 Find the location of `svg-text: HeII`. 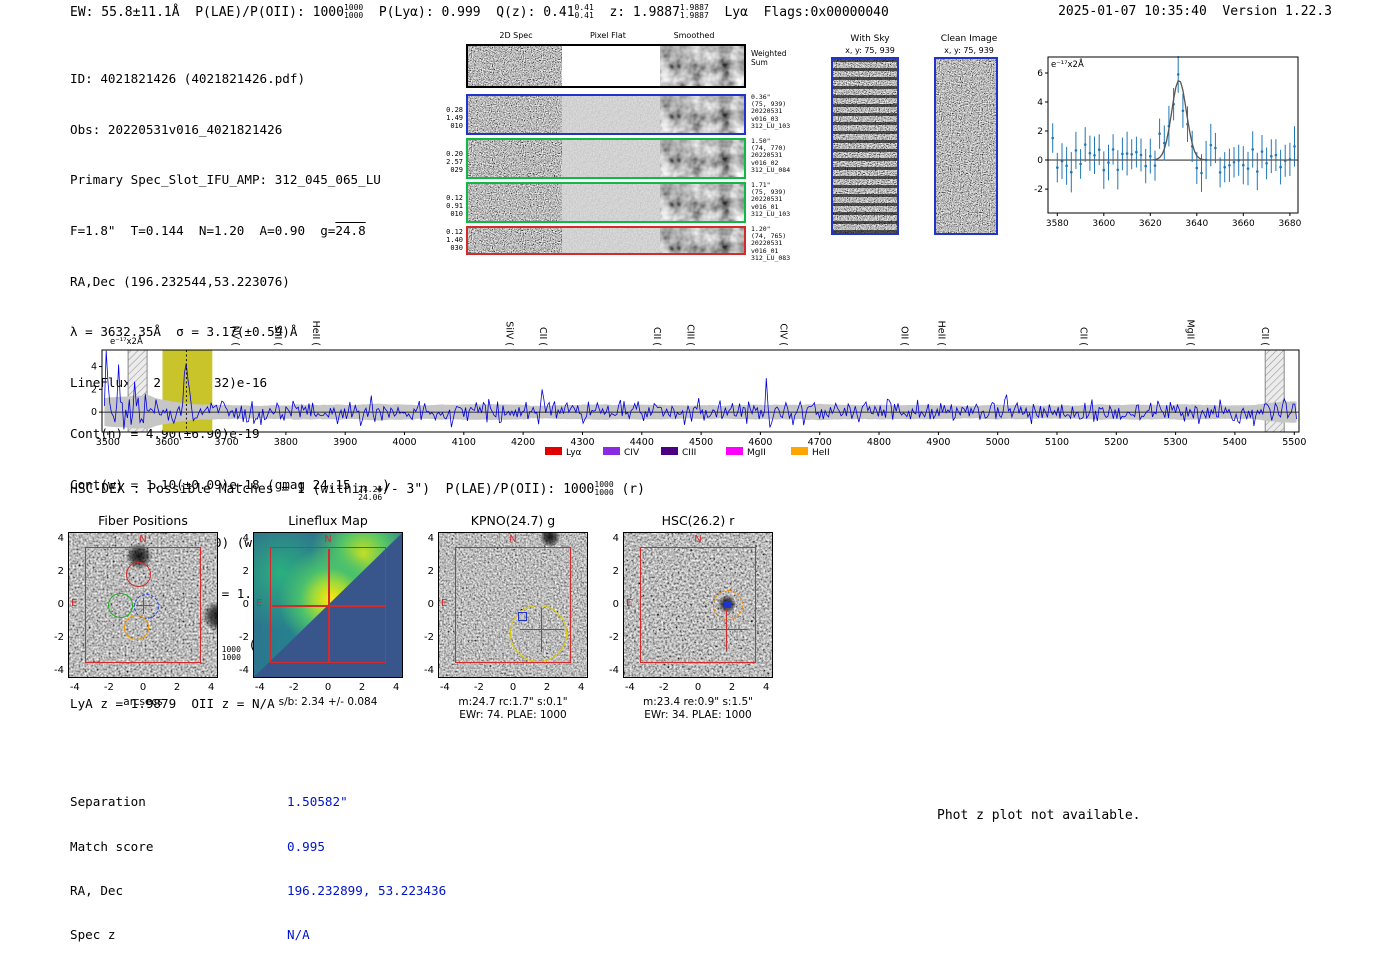

svg-text: HeII is located at coordinates (821, 453).